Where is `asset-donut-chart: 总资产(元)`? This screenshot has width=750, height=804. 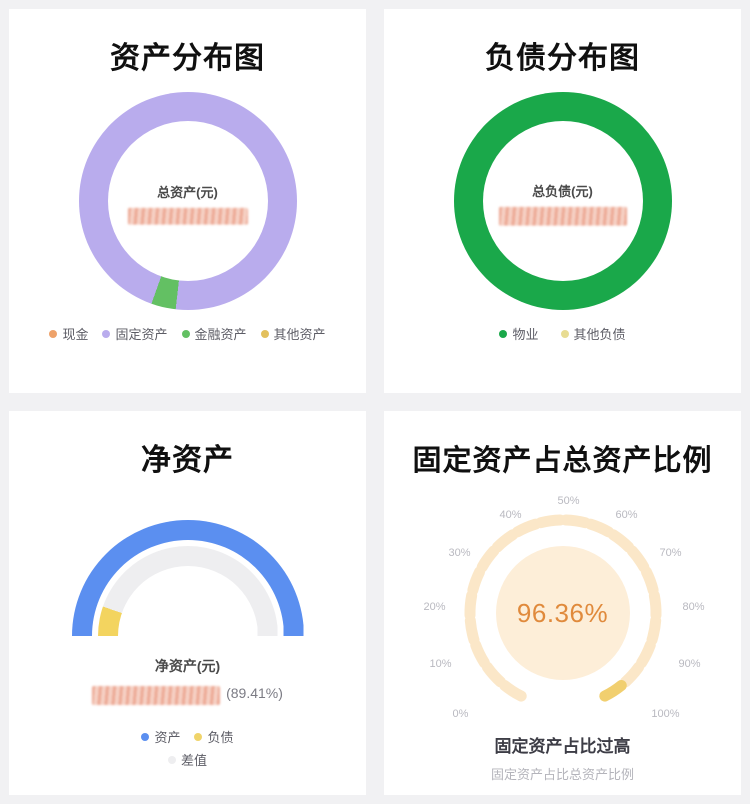 asset-donut-chart: 总资产(元) is located at coordinates (187, 201).